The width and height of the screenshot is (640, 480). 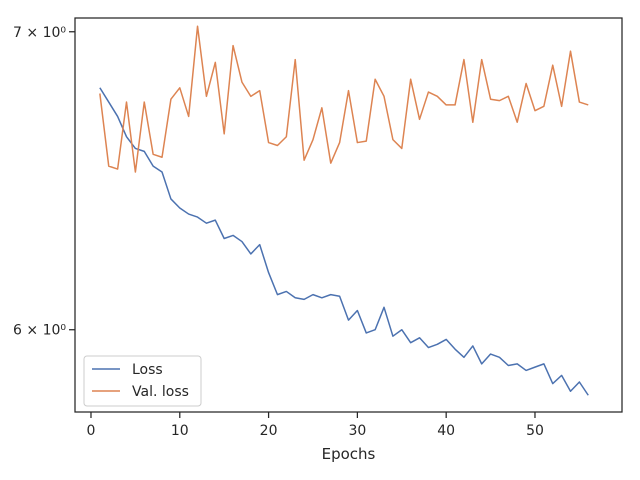 I want to click on legend: Loss Val. loss, so click(x=142, y=381).